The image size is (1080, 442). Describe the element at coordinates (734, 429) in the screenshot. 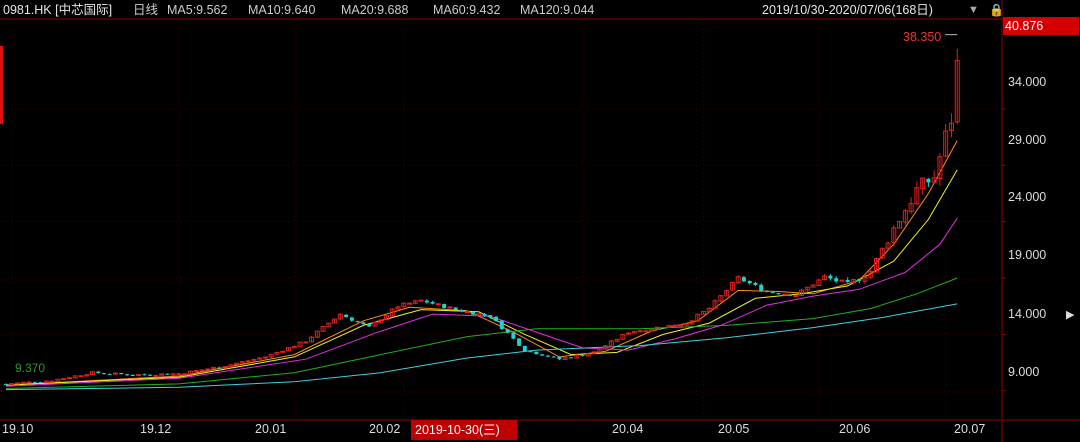

I see `date-tick: 20.05` at that location.